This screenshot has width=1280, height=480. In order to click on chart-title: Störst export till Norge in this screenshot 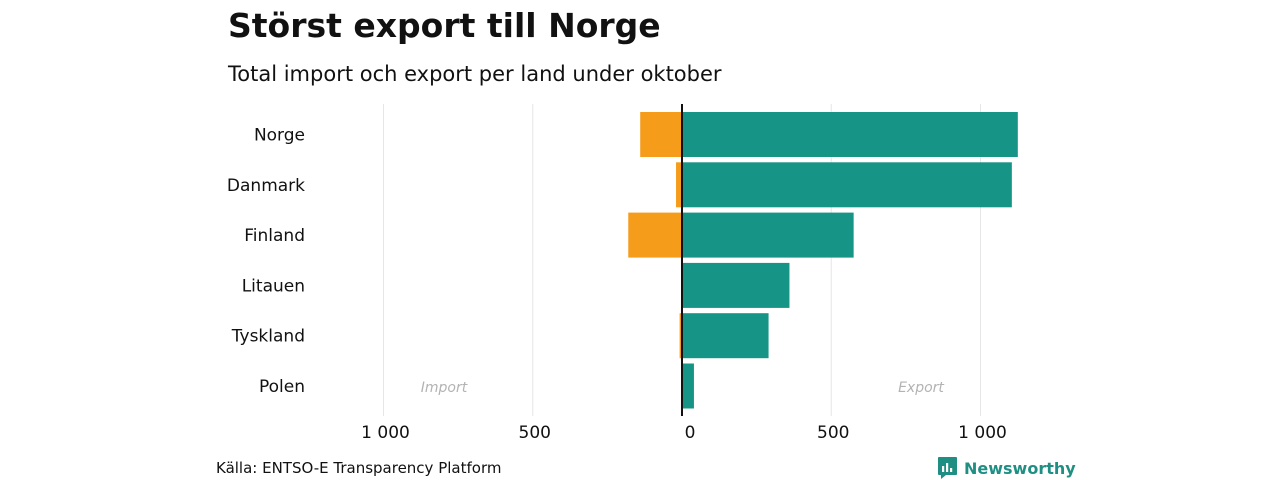, I will do `click(444, 25)`.